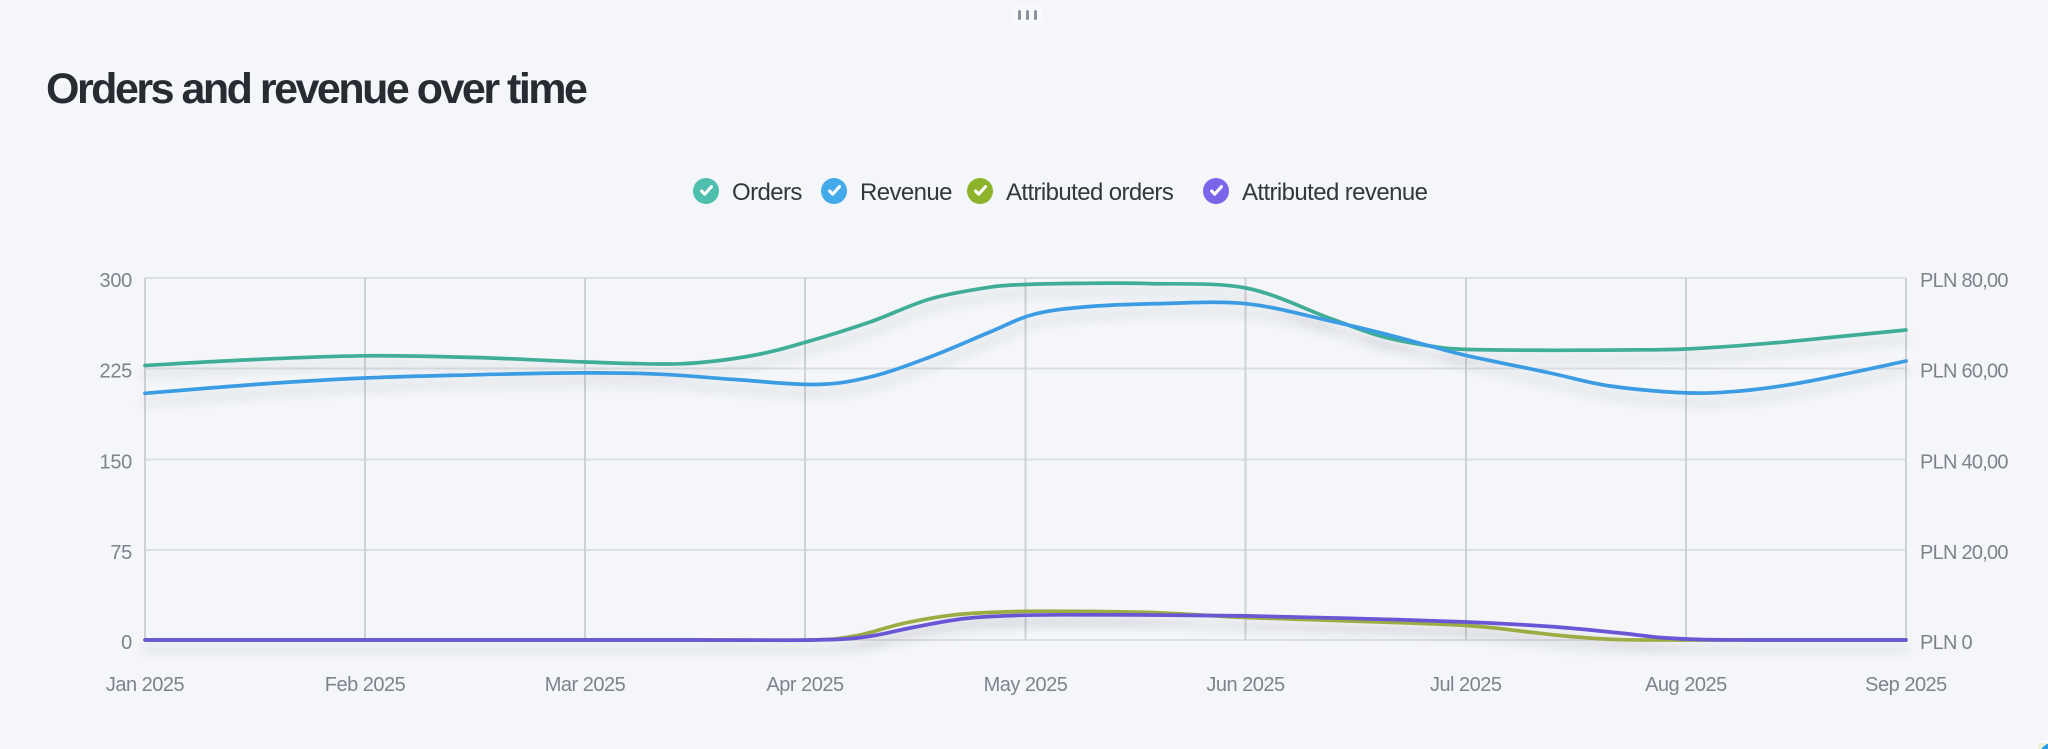 The width and height of the screenshot is (2048, 749). Describe the element at coordinates (365, 685) in the screenshot. I see `svg-text: Feb 2025` at that location.